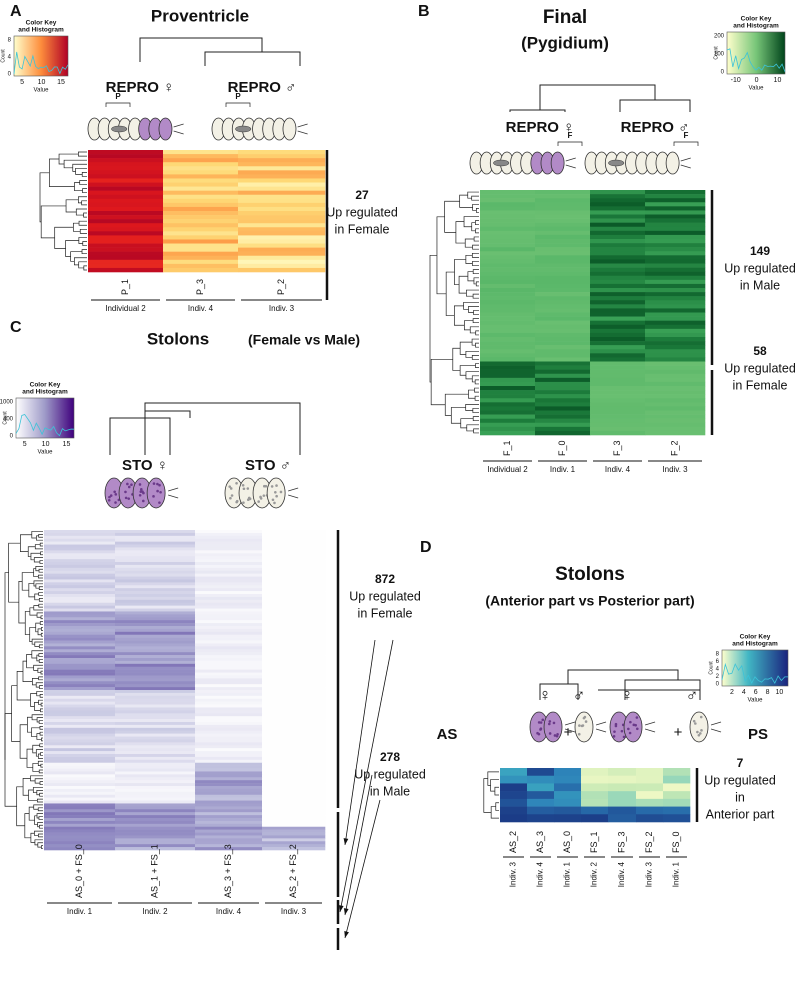 The image size is (800, 988). I want to click on color-key-ytick: 100, so click(719, 55).